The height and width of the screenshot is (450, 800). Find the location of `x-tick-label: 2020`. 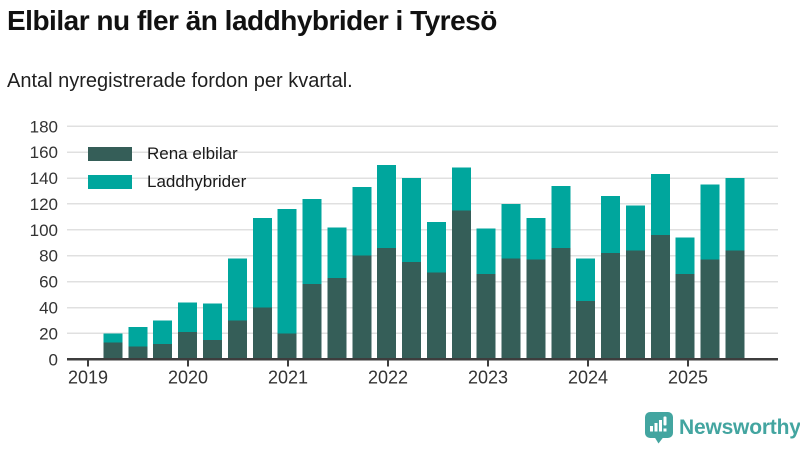

x-tick-label: 2020 is located at coordinates (188, 377).